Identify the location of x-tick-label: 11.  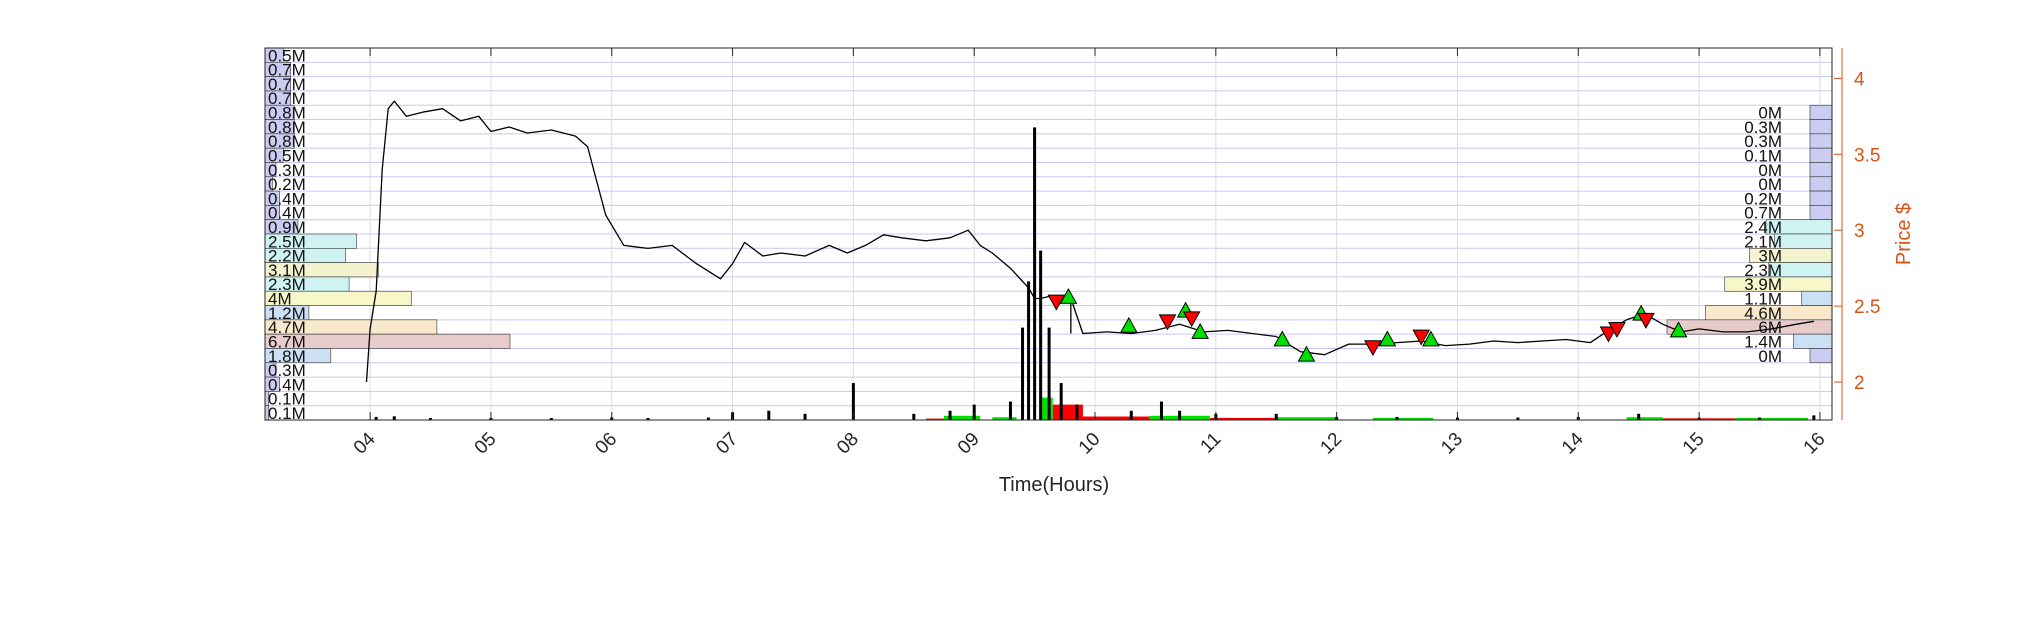
(1211, 443).